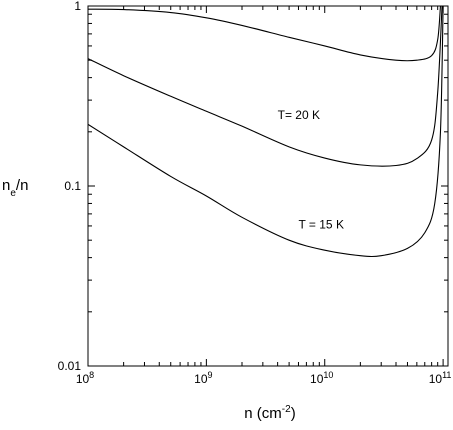 Image resolution: width=453 pixels, height=430 pixels. Describe the element at coordinates (311, 170) in the screenshot. I see `series-labels: T = 50 KT= 20 KT = 15 K` at that location.